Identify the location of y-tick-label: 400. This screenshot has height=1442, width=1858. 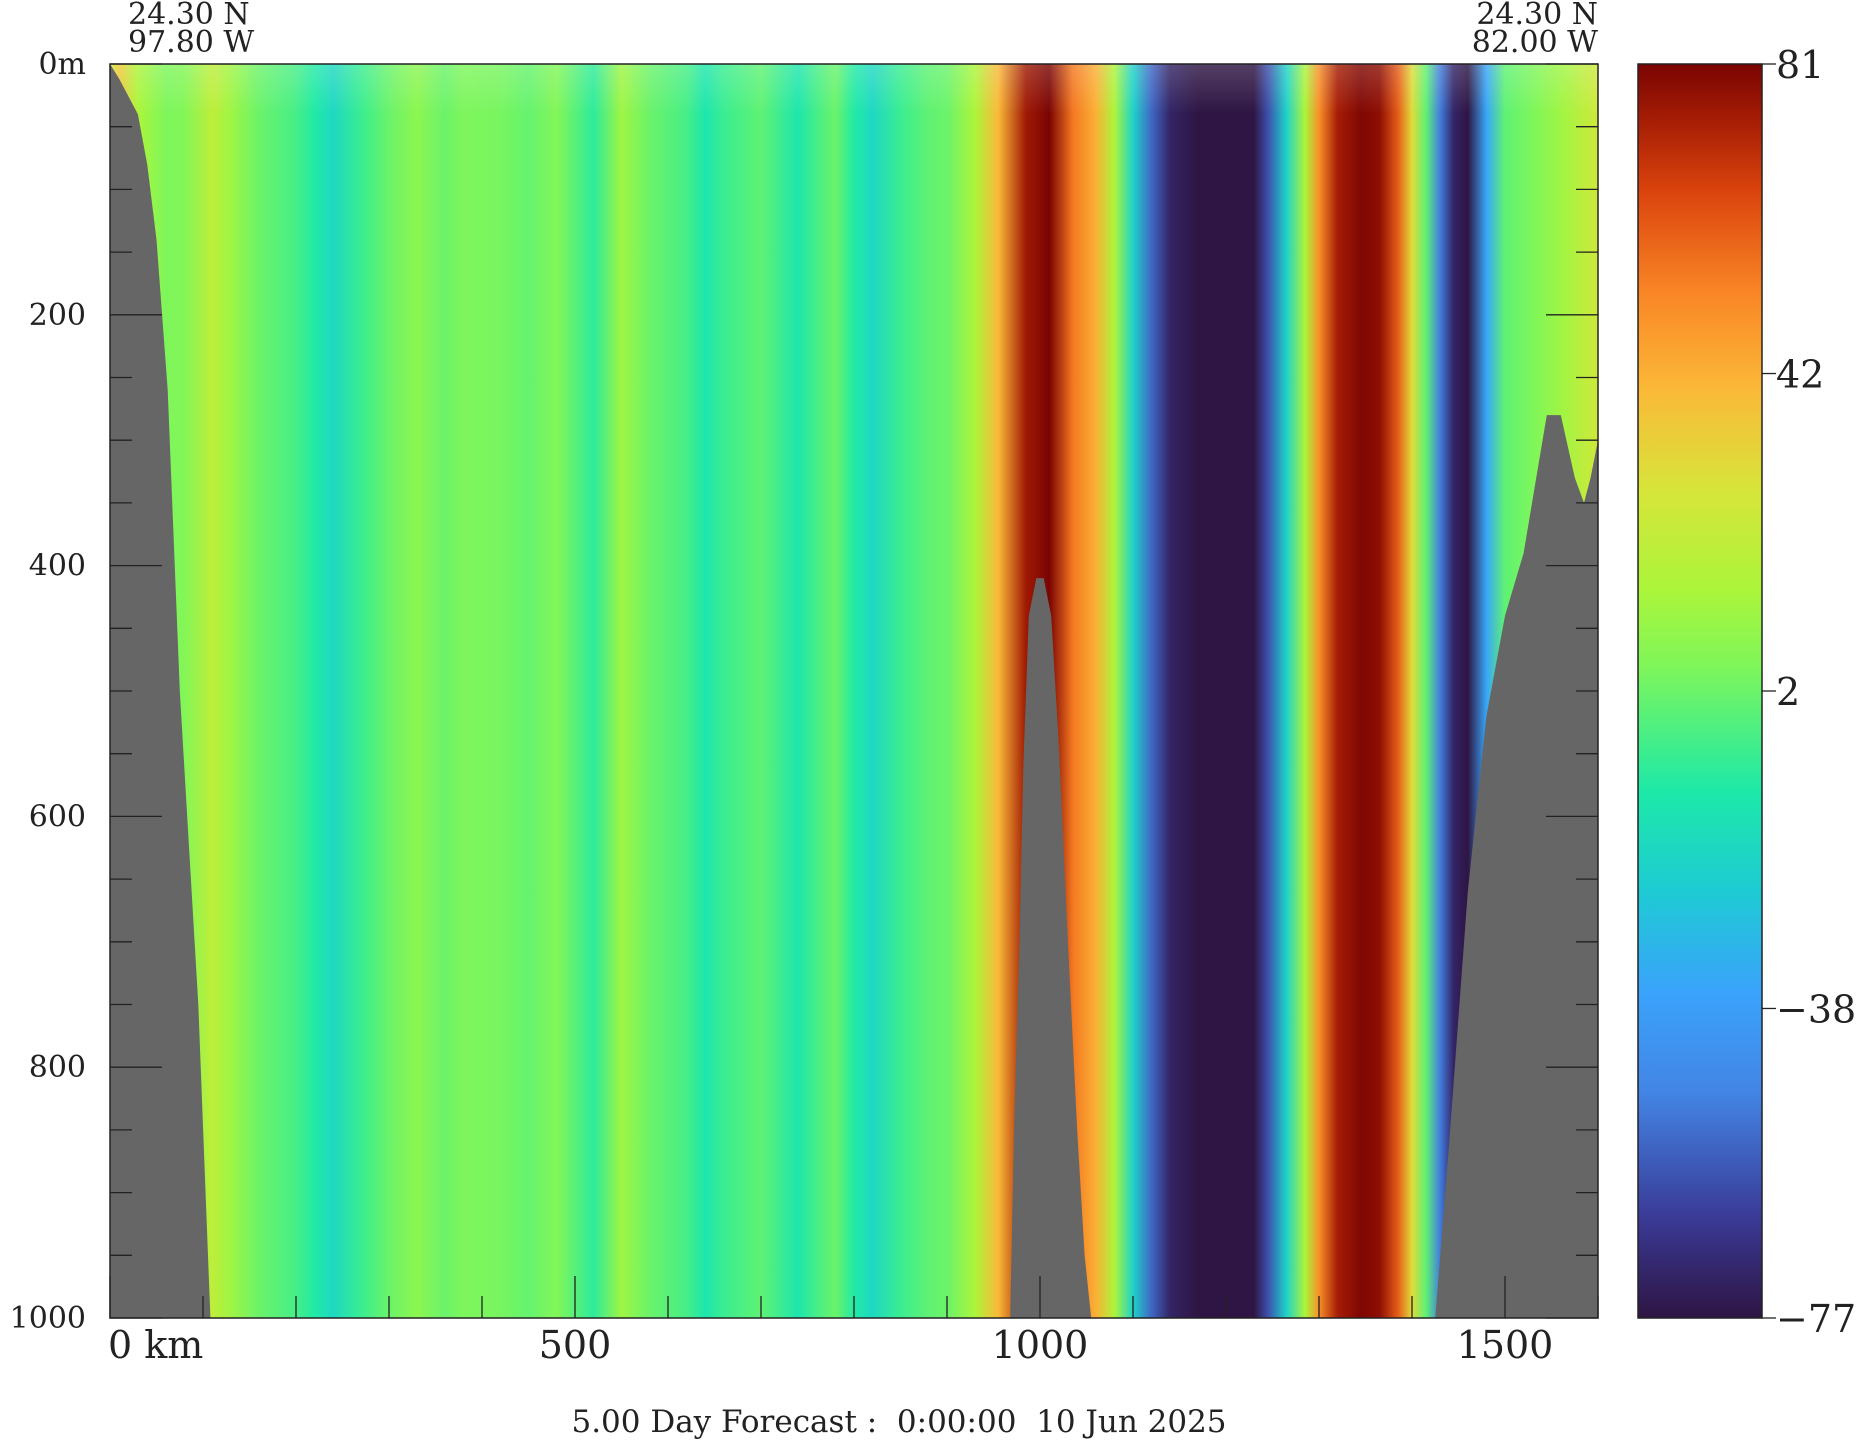
(57, 566).